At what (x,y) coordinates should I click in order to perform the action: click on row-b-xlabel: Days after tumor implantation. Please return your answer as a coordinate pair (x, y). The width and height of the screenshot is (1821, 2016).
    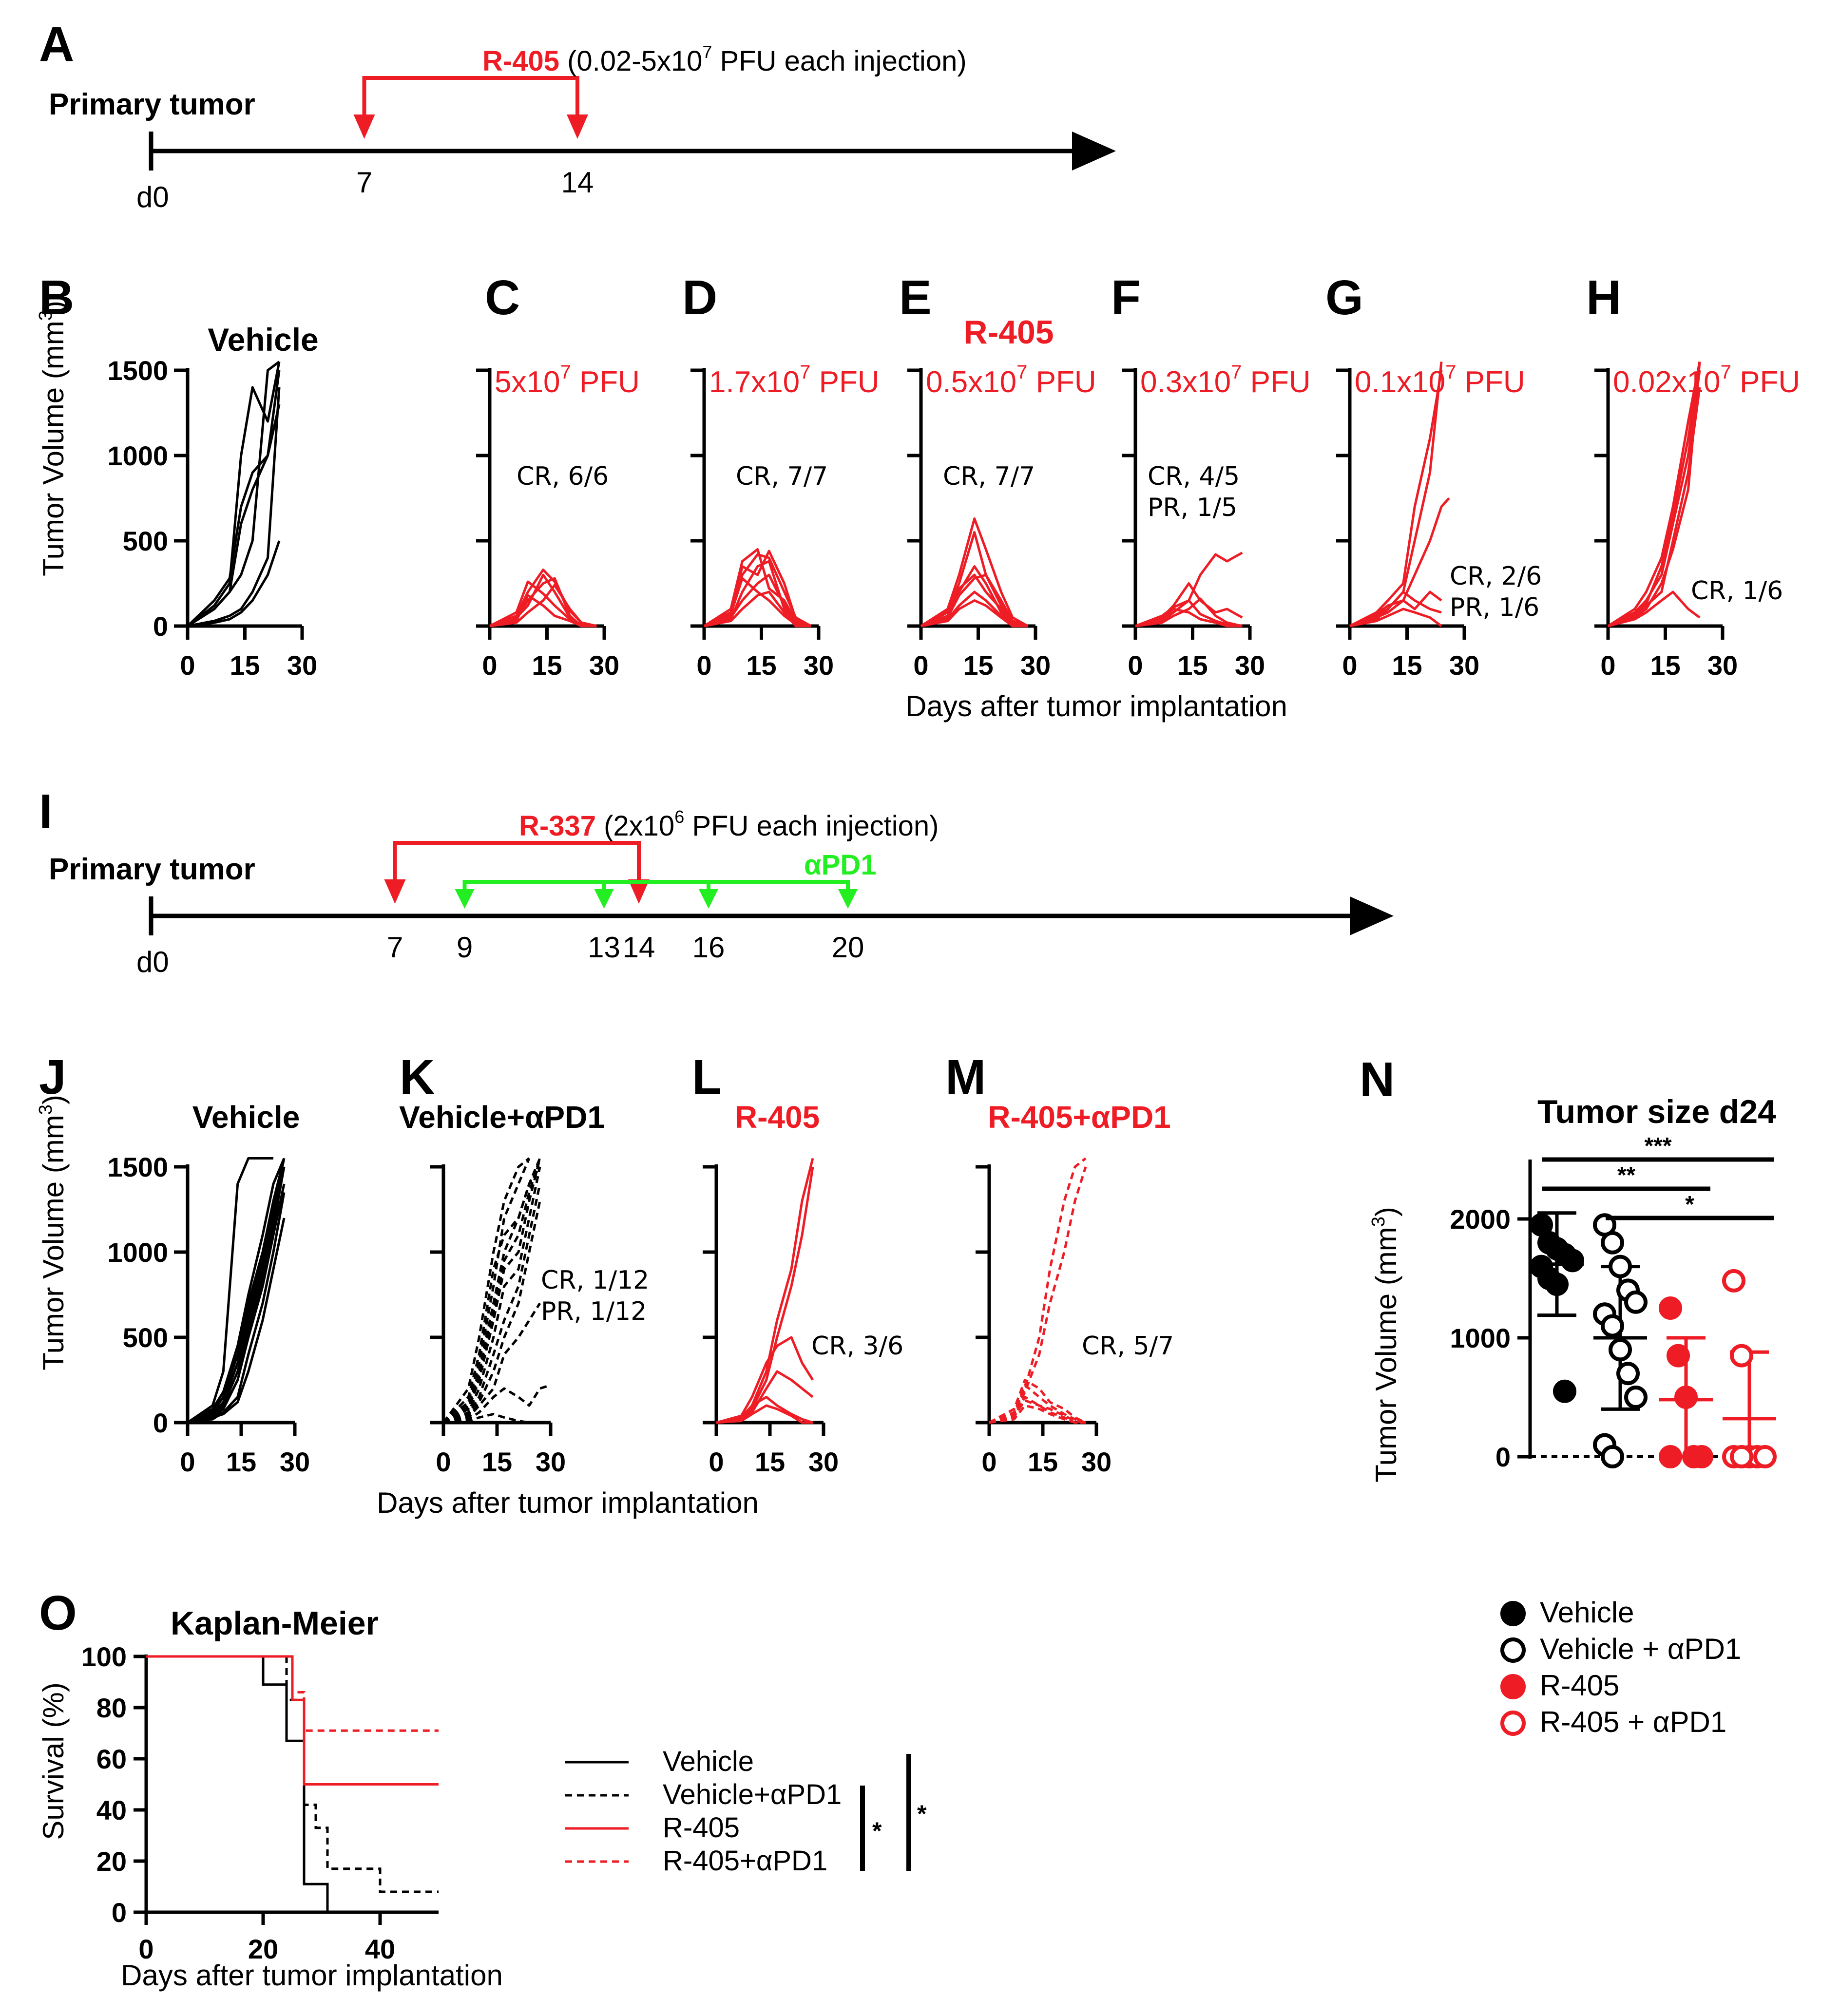
    Looking at the image, I should click on (1096, 707).